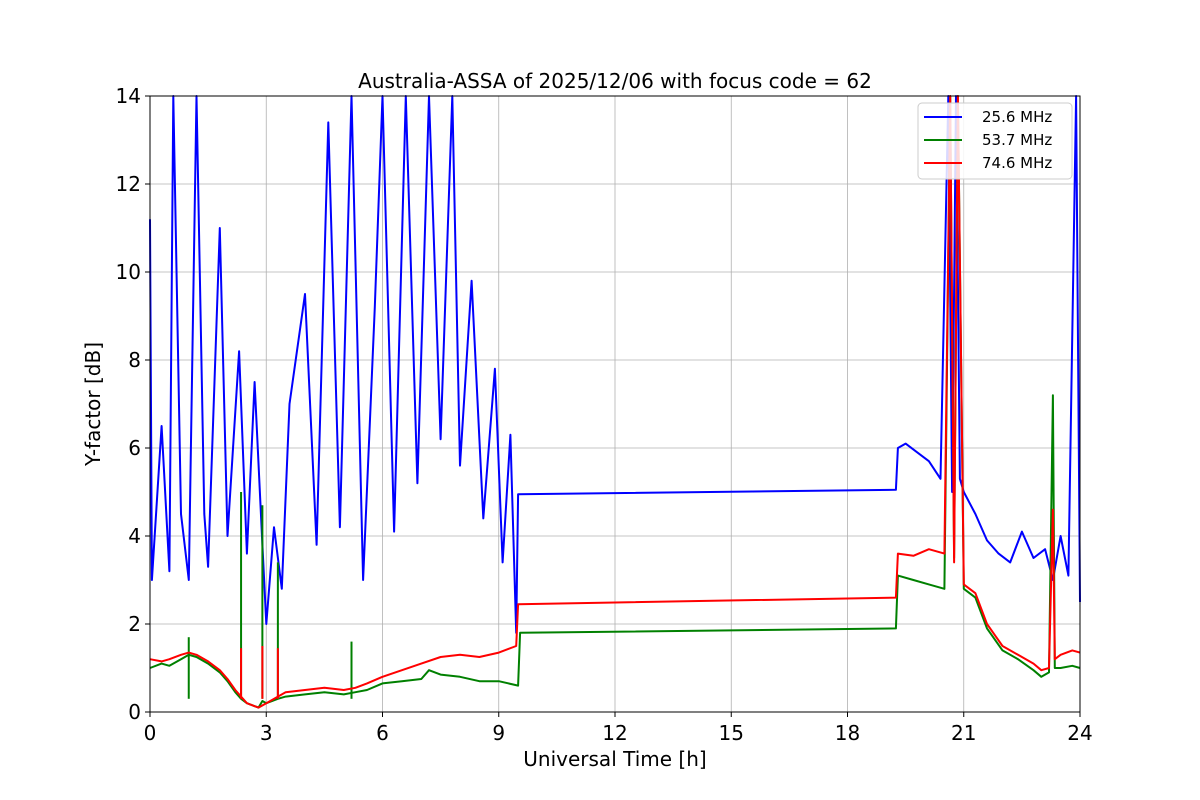  Describe the element at coordinates (150, 733) in the screenshot. I see `x-tick-label: 0` at that location.